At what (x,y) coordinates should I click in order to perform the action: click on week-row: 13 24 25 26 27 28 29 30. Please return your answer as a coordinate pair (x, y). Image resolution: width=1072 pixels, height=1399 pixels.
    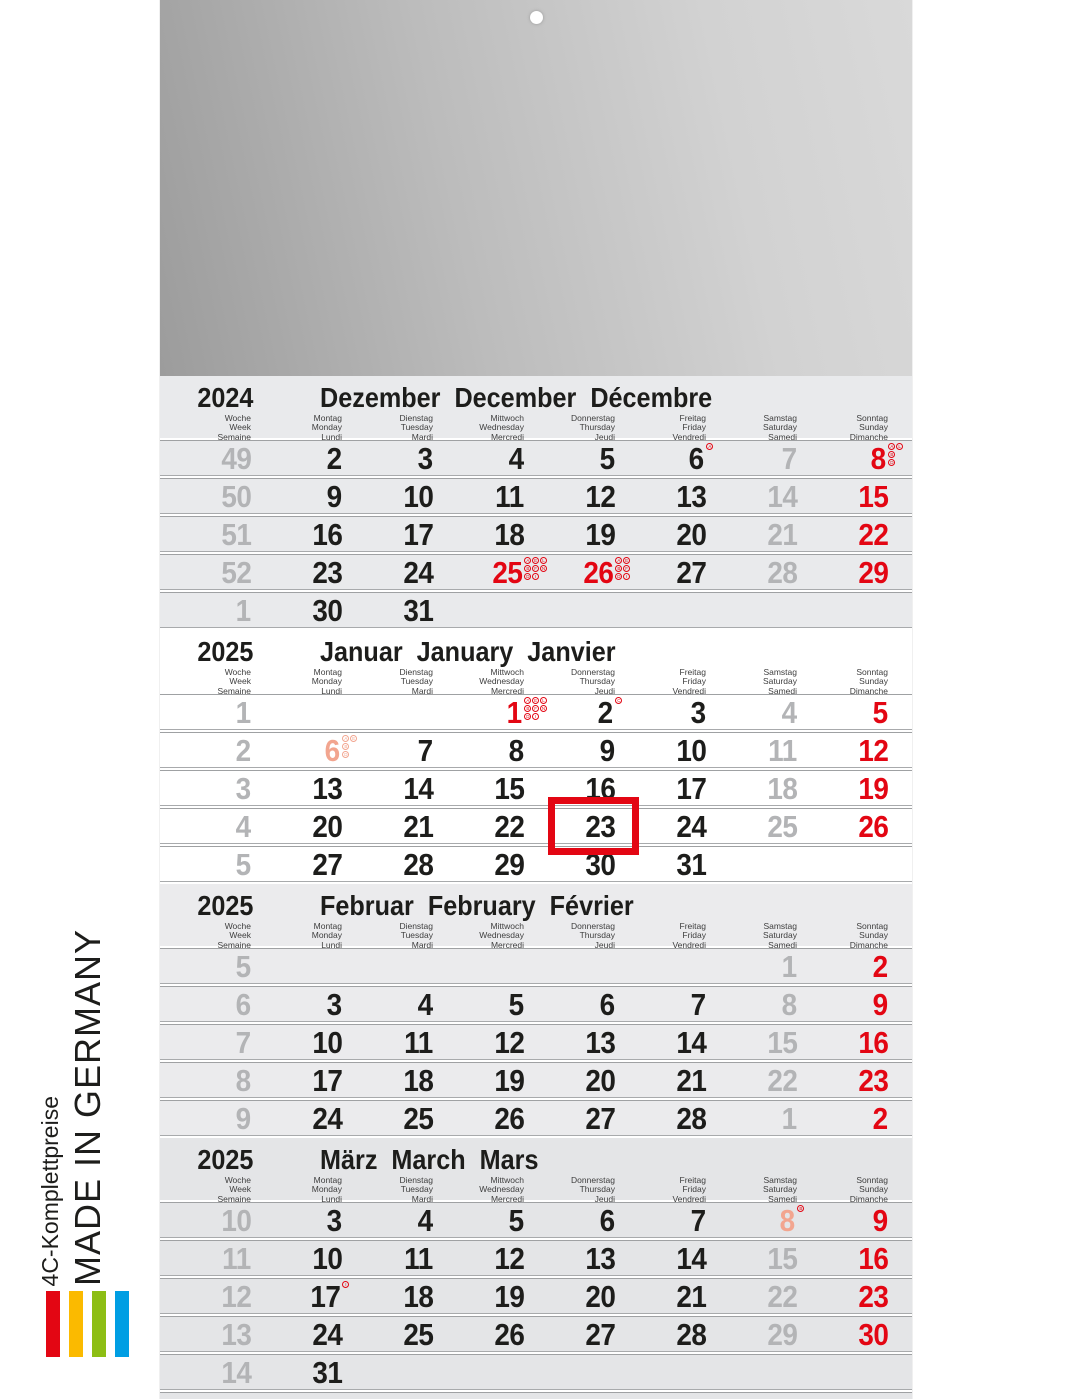
    Looking at the image, I should click on (536, 1334).